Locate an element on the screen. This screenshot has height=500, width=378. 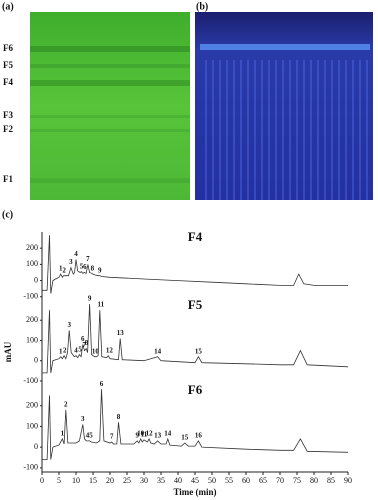
x-tick-label: 35 is located at coordinates (161, 480).